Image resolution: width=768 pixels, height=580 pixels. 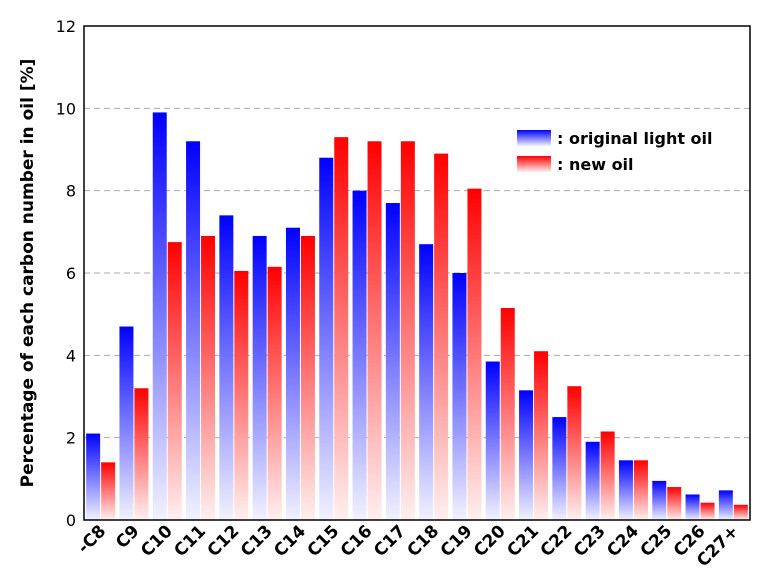 What do you see at coordinates (66, 108) in the screenshot?
I see `y-tick-label: 10` at bounding box center [66, 108].